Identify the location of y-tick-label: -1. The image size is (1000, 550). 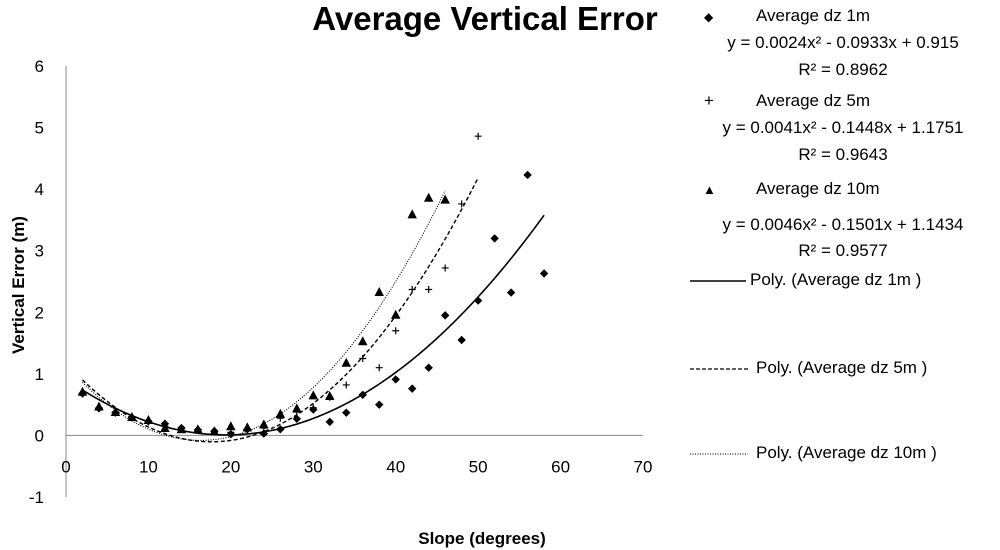
(36, 497).